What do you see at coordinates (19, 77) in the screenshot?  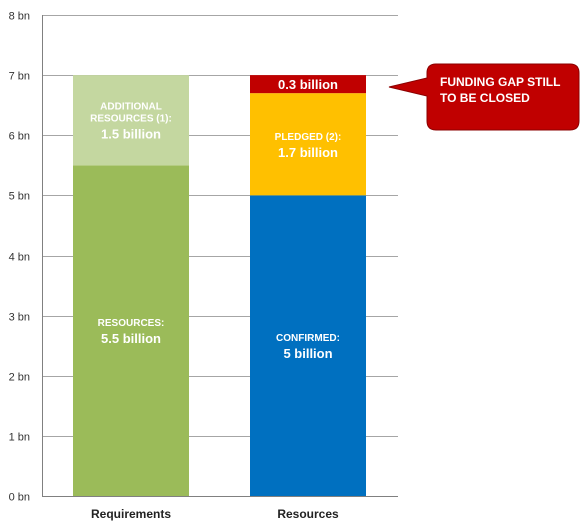 I see `y-tick-label-7: 7 bn` at bounding box center [19, 77].